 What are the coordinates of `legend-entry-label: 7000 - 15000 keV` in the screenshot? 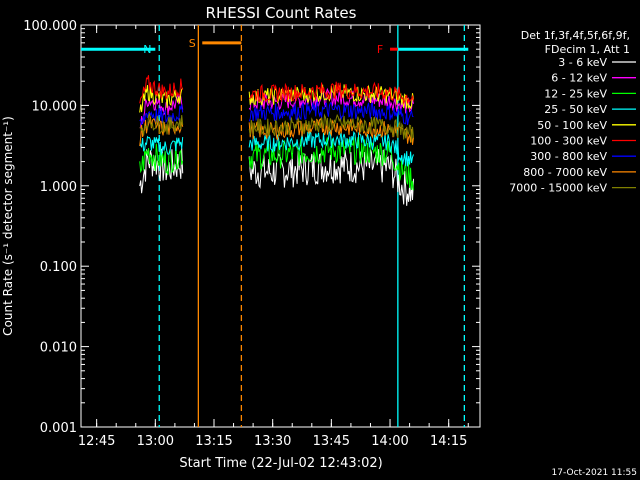 It's located at (558, 188).